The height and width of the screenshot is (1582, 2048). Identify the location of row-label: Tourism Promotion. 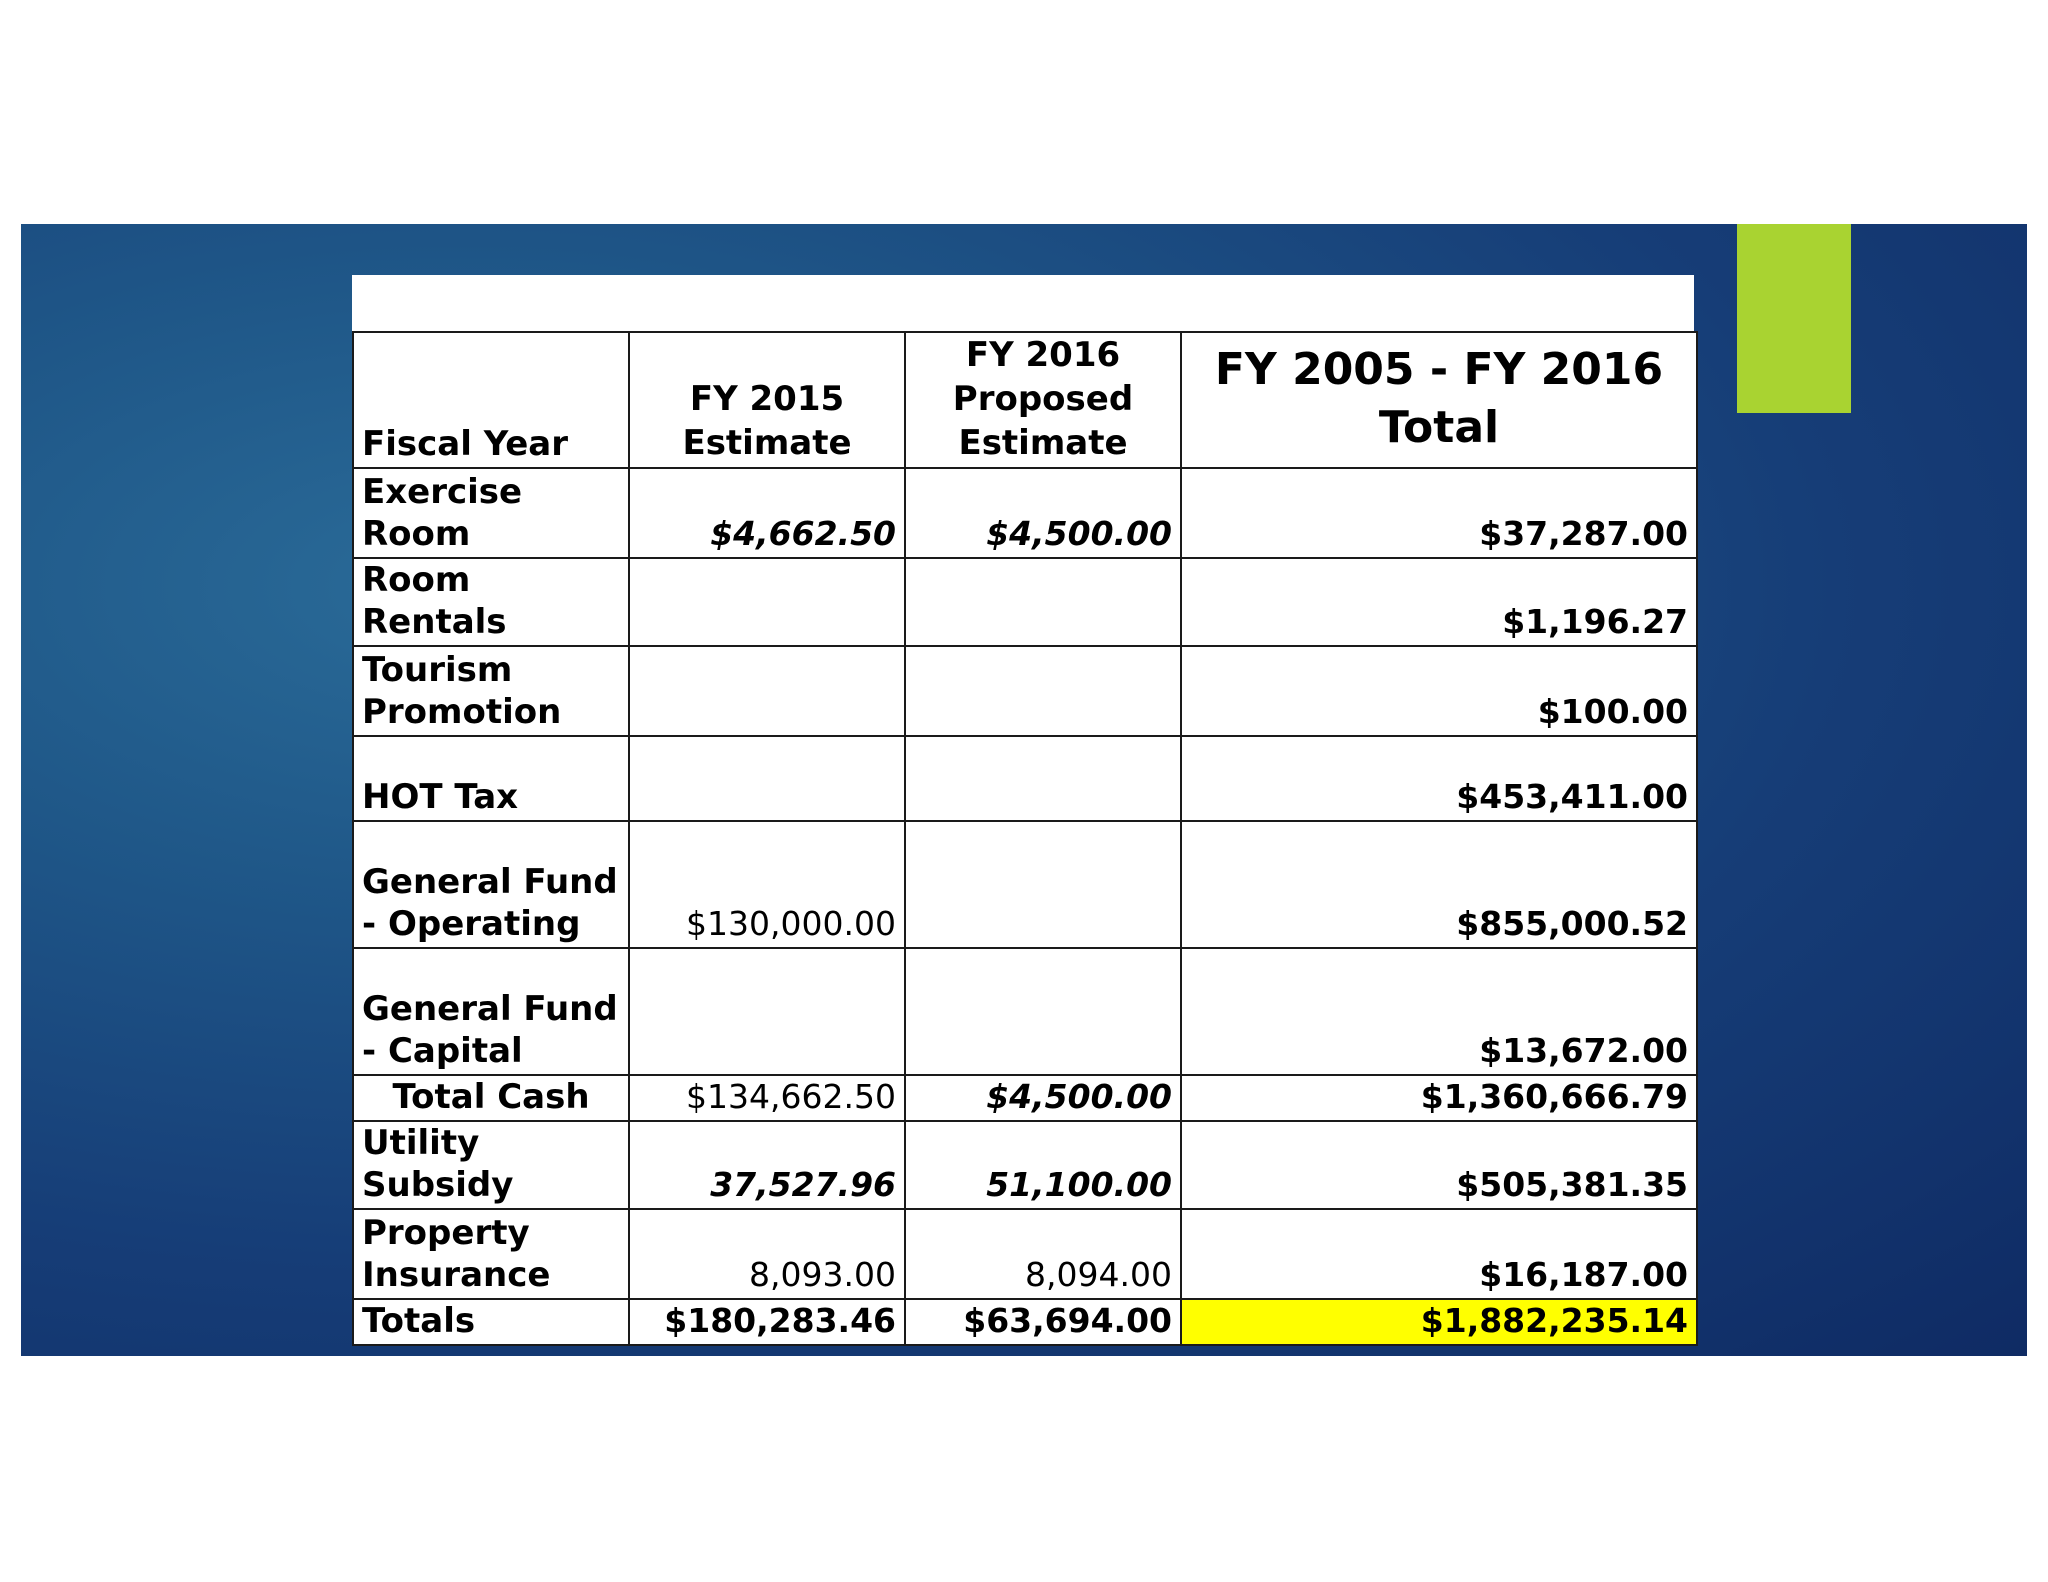
(491, 691).